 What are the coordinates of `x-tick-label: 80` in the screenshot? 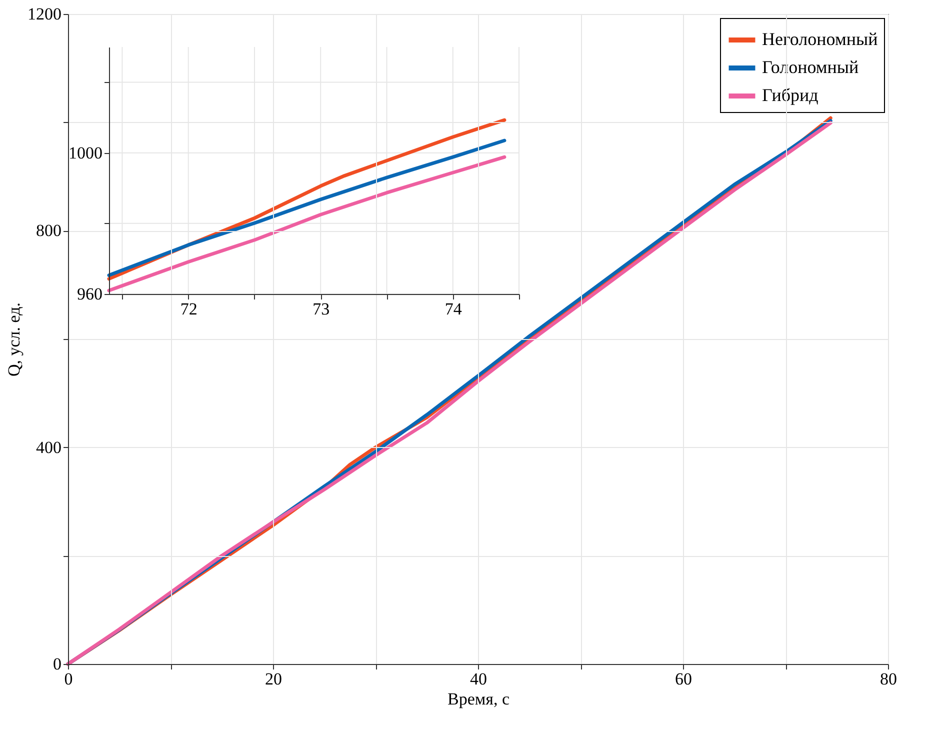 It's located at (888, 679).